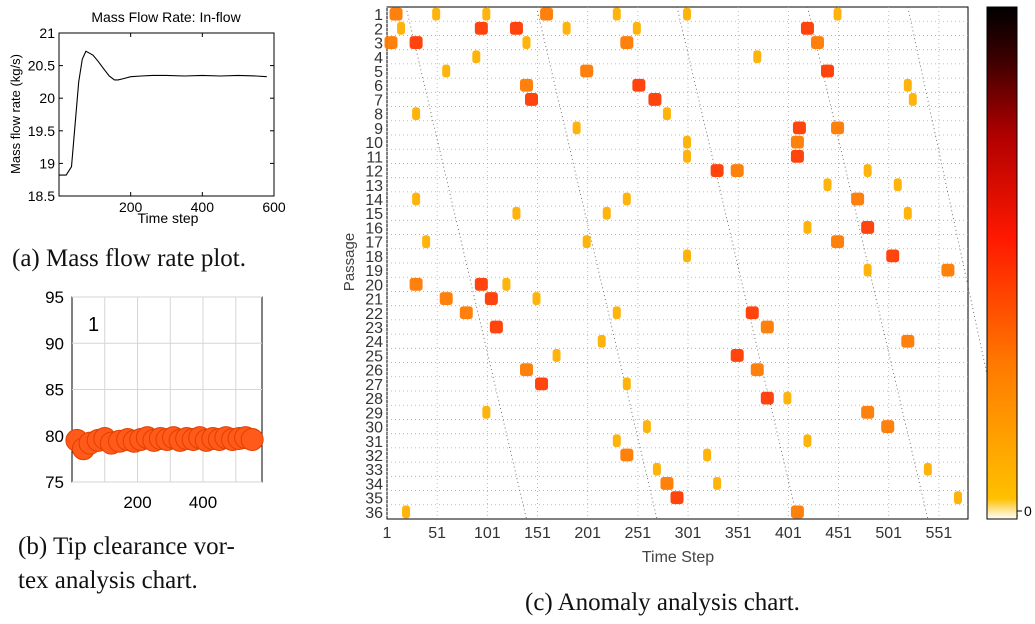 The image size is (1035, 624). What do you see at coordinates (374, 385) in the screenshot?
I see `heatmap-y-tick-label: 27` at bounding box center [374, 385].